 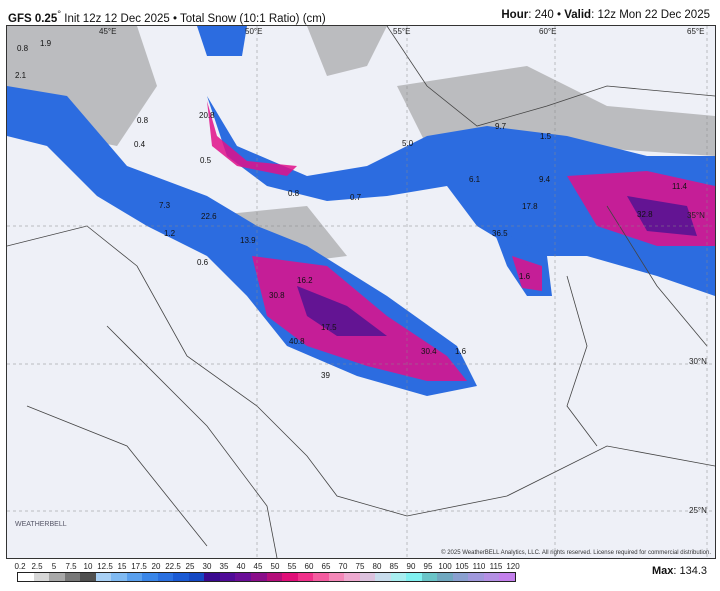 What do you see at coordinates (122, 566) in the screenshot?
I see `legend-tick: 15` at bounding box center [122, 566].